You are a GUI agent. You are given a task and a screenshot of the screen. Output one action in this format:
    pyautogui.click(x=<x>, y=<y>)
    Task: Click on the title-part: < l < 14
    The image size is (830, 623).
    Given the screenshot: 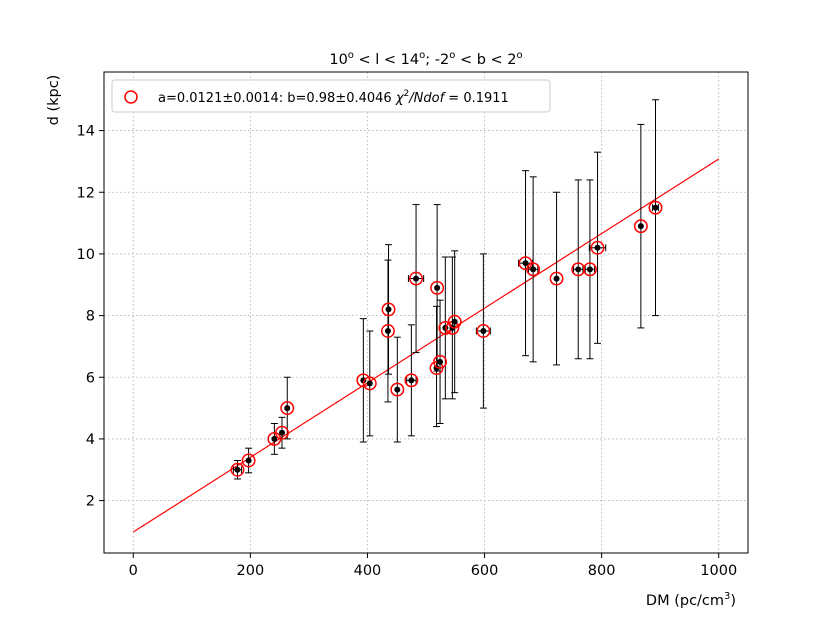 What is the action you would take?
    pyautogui.click(x=386, y=60)
    